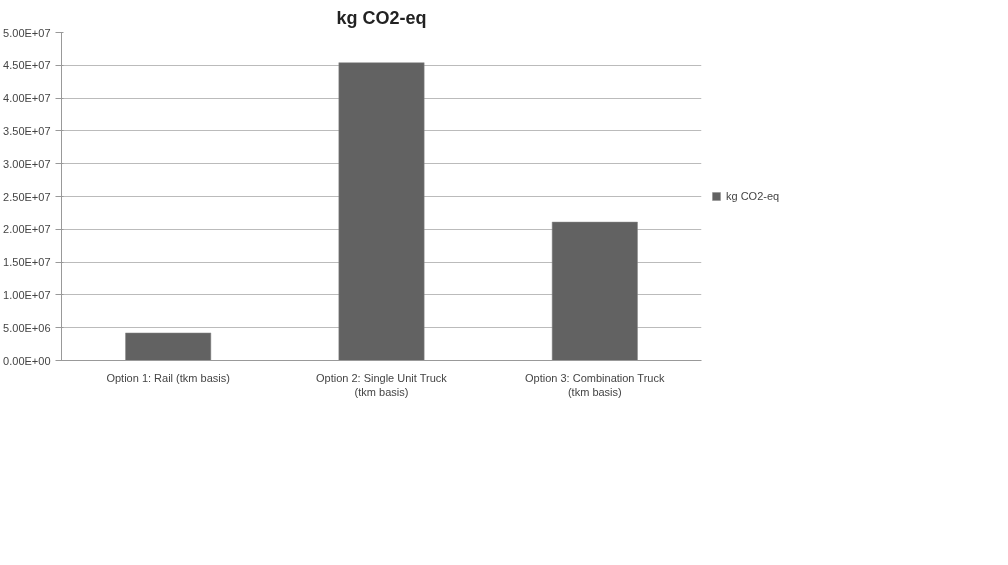 The image size is (1008, 565). Describe the element at coordinates (27, 163) in the screenshot. I see `y-tick-label: 3.00E+07` at that location.